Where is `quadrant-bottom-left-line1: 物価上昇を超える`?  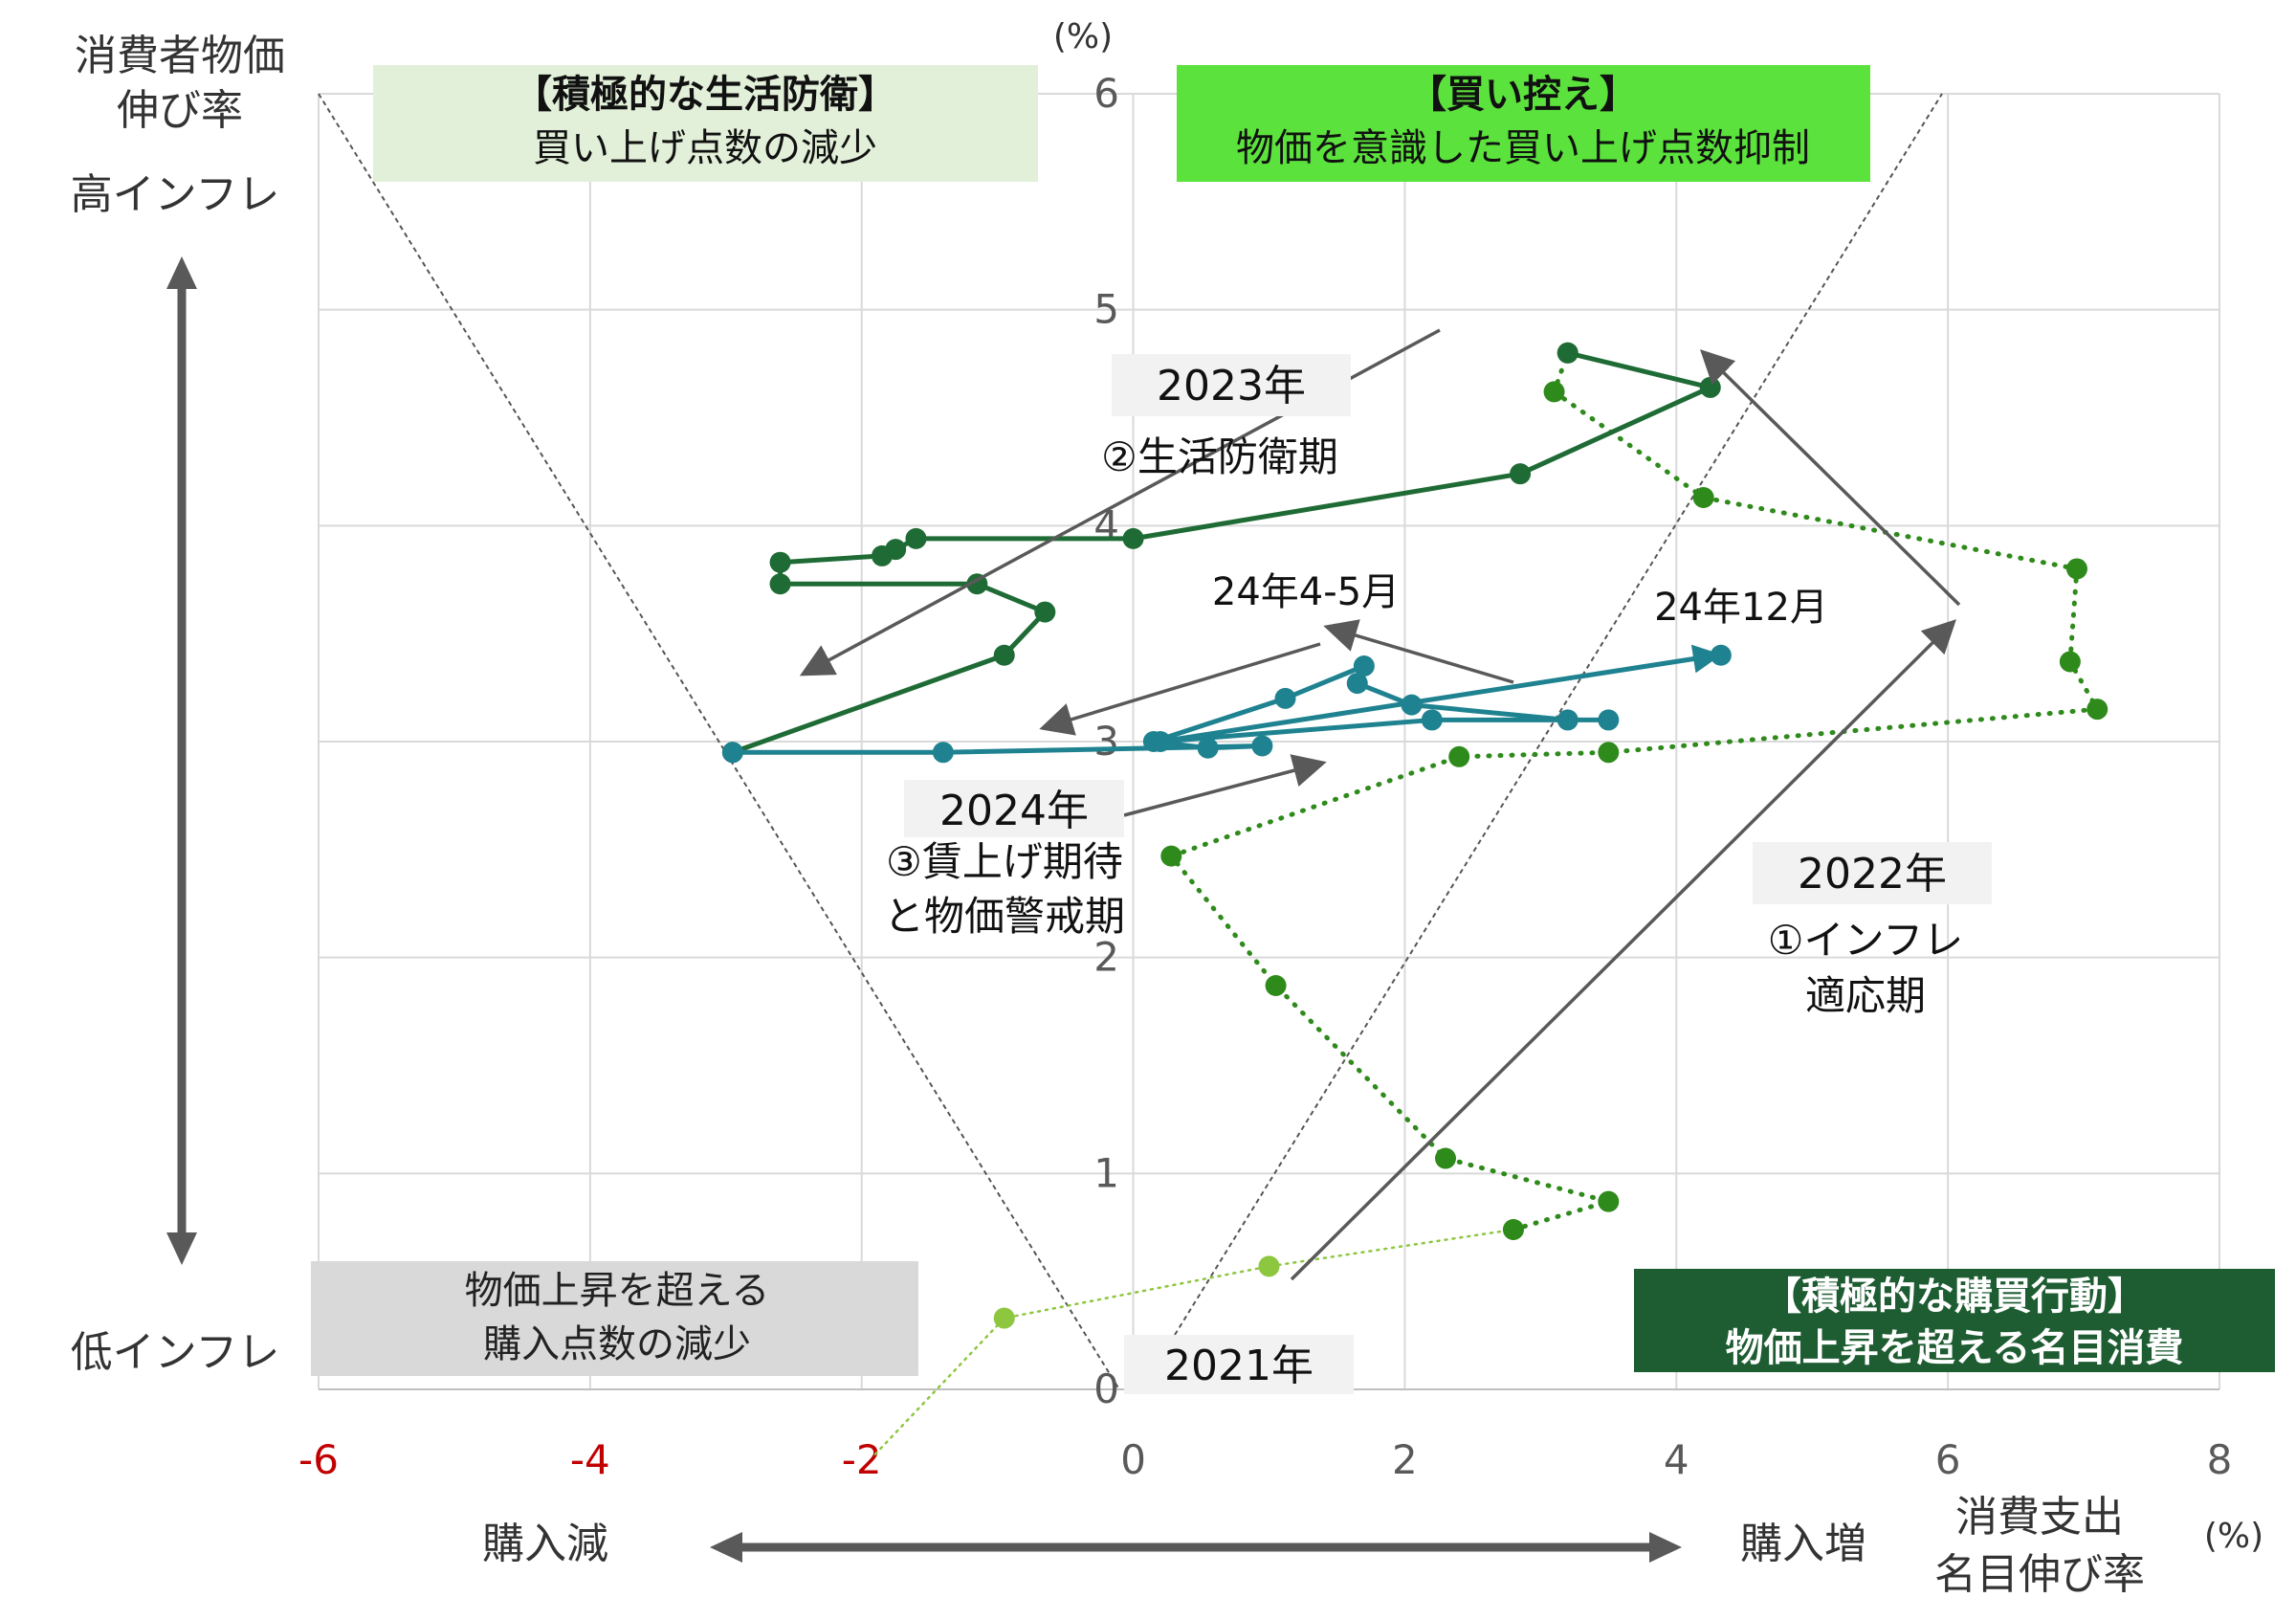
quadrant-bottom-left-line1: 物価上昇を超える is located at coordinates (617, 1291).